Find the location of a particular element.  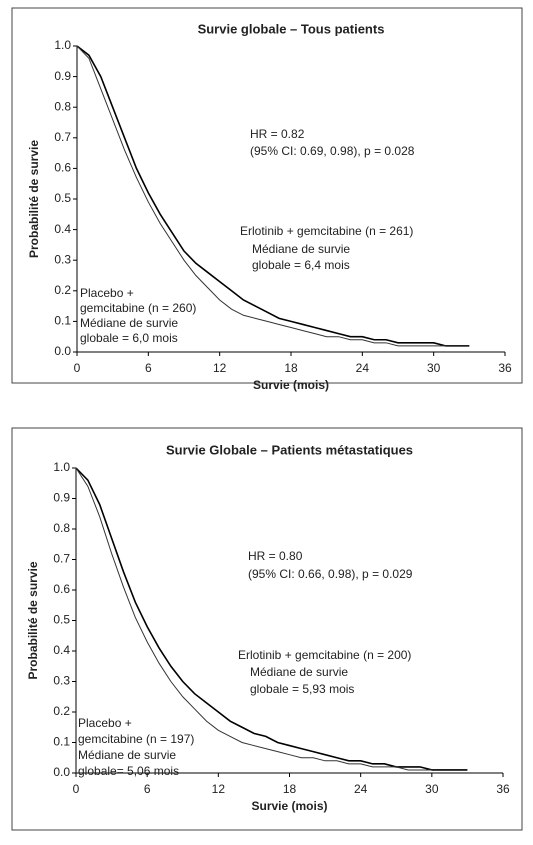

annotation: Erlotinib + gemcitabine (n = 200) is located at coordinates (324, 655).